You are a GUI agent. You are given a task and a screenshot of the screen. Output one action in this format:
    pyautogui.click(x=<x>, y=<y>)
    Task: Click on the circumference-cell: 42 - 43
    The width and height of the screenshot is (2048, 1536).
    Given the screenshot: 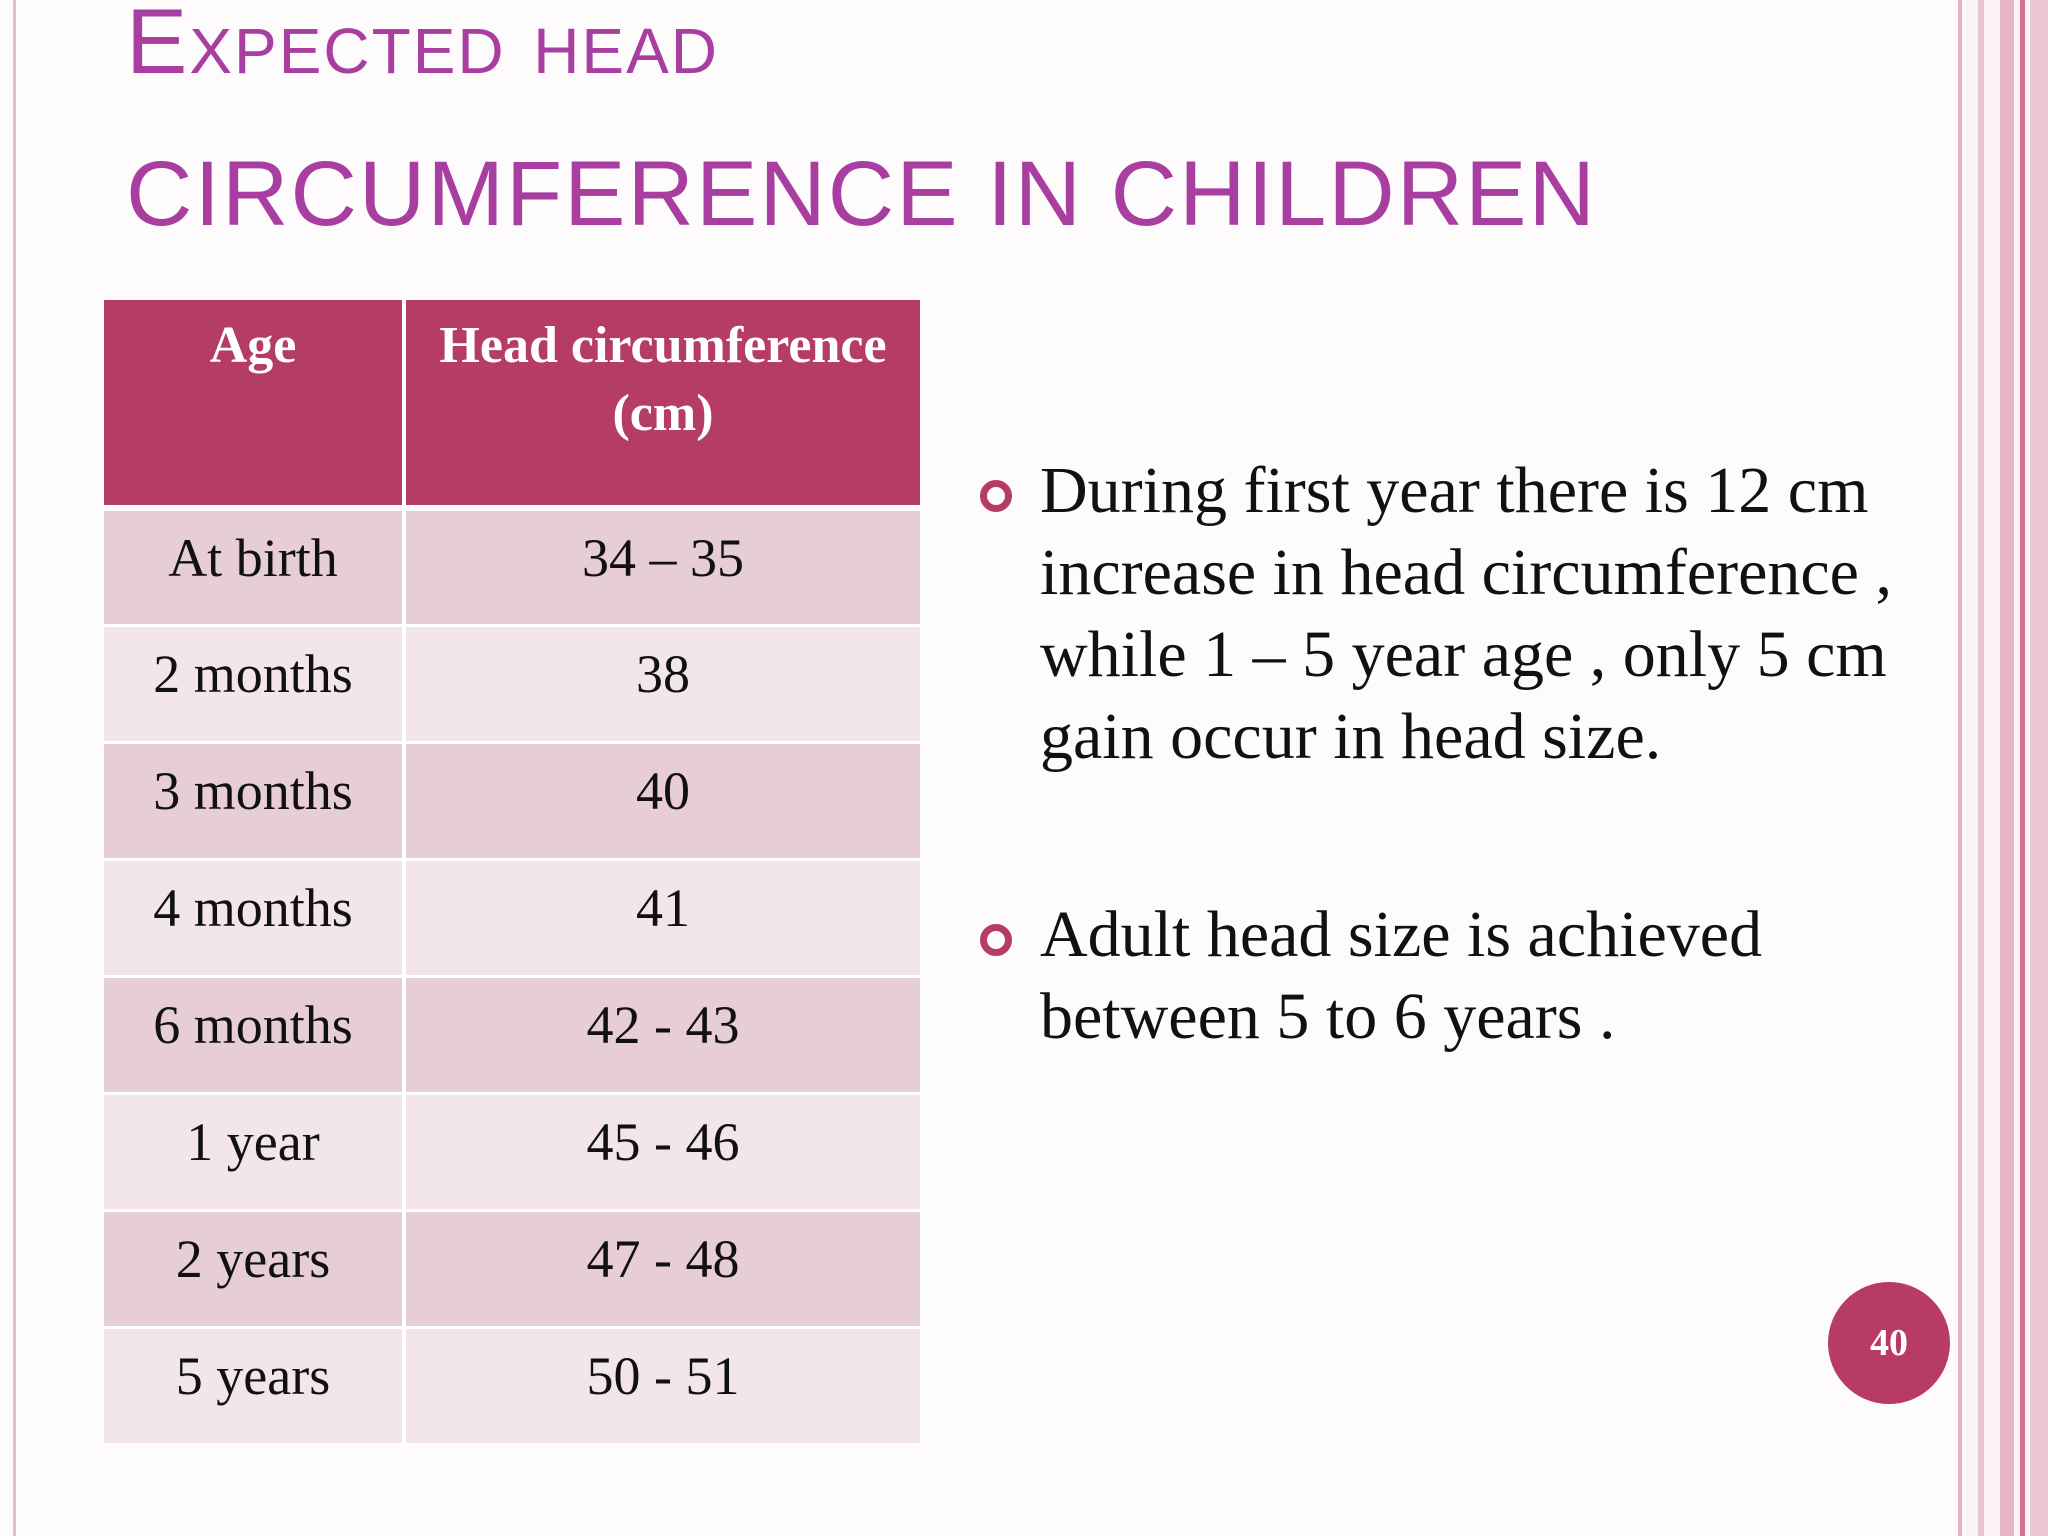 What is the action you would take?
    pyautogui.click(x=662, y=1035)
    